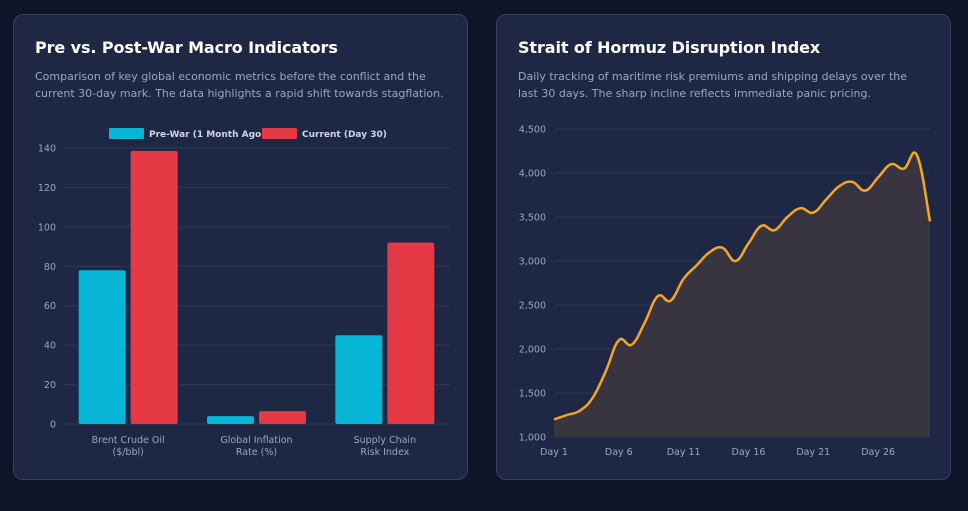 The width and height of the screenshot is (968, 511). Describe the element at coordinates (256, 452) in the screenshot. I see `x-tick-label: Rate (%)` at that location.